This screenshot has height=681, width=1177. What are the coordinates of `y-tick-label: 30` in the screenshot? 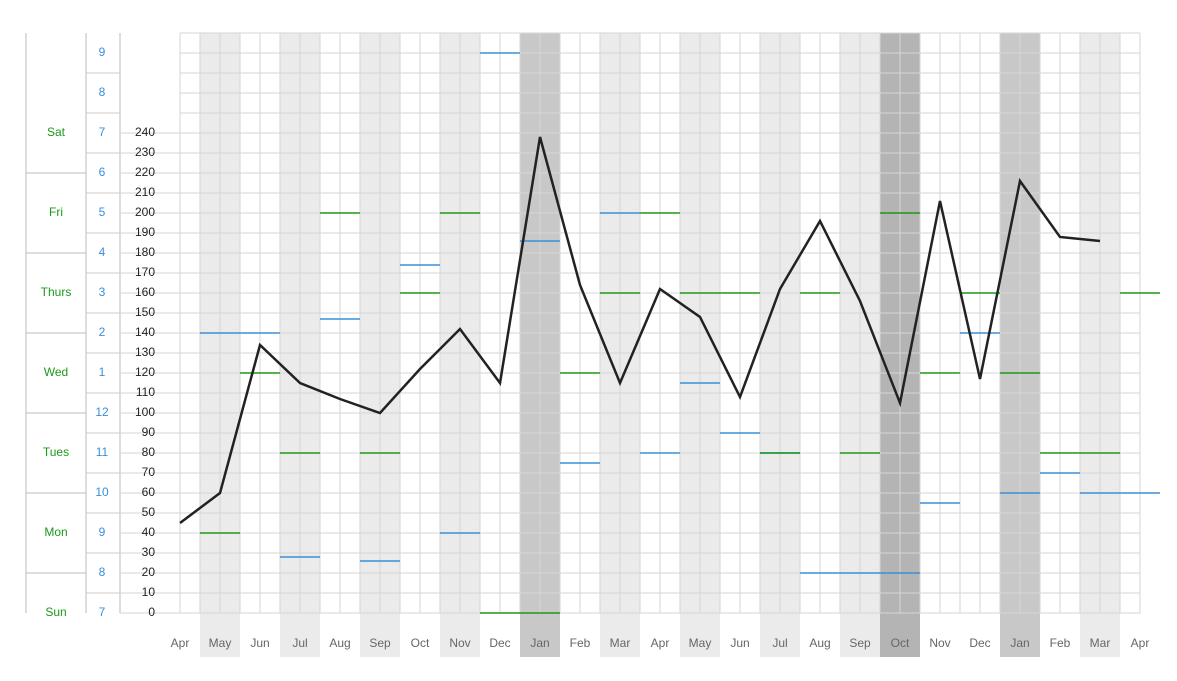 It's located at (149, 552).